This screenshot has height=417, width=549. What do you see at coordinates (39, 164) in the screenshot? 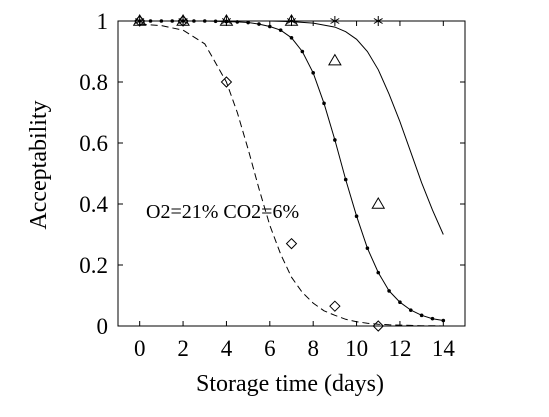
I see `y-axis-label: Acceptability` at bounding box center [39, 164].